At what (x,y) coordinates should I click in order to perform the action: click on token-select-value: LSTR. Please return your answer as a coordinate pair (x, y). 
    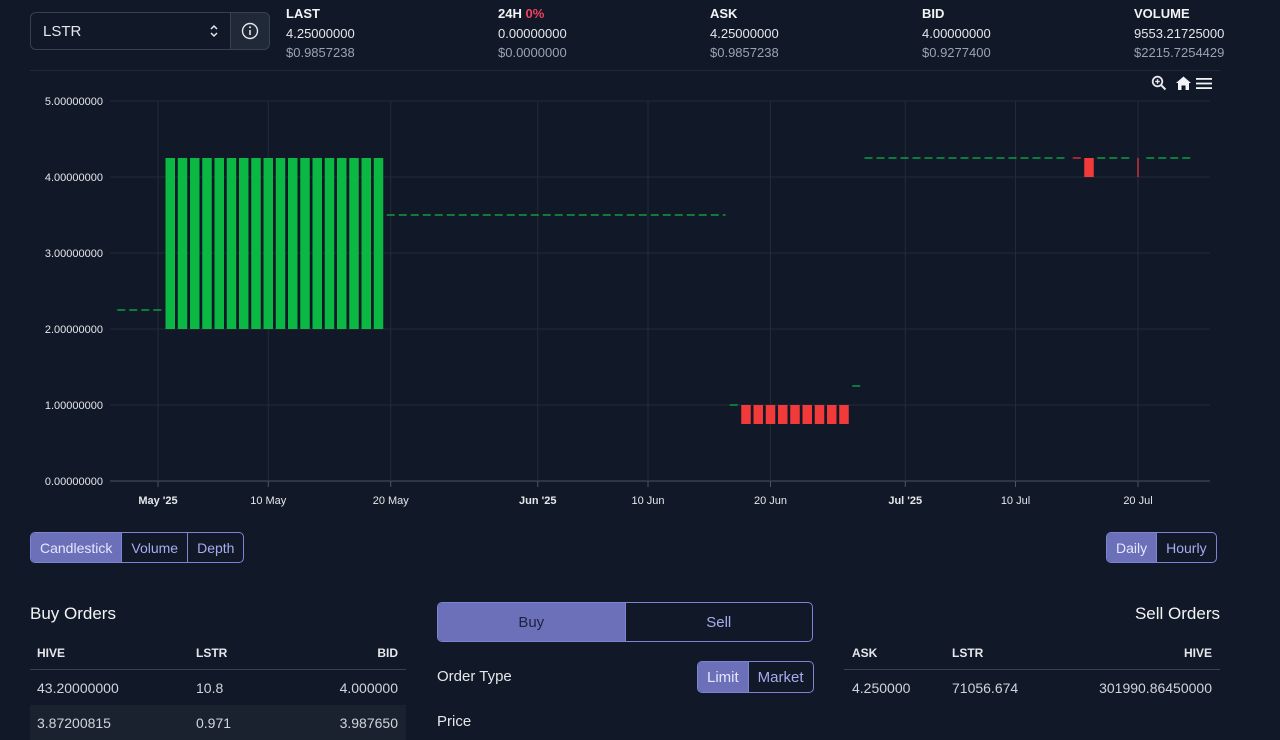
    Looking at the image, I should click on (62, 31).